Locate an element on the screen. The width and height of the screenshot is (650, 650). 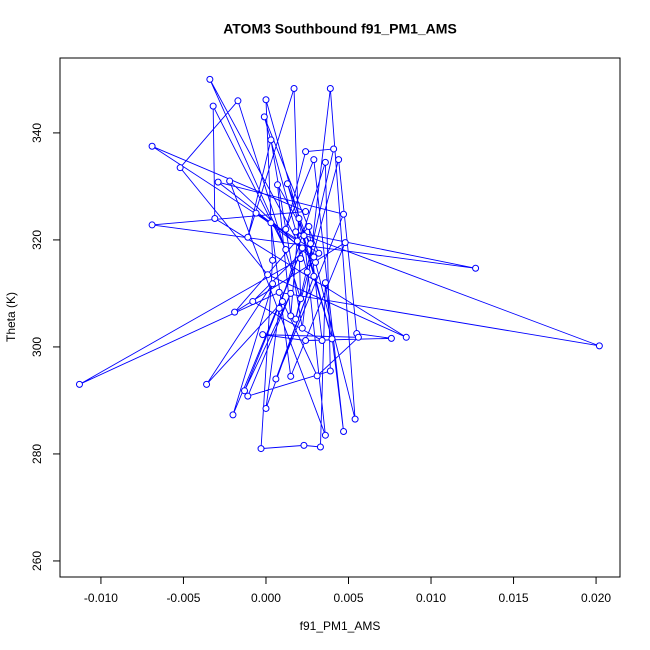
x-tick-label: 0.010 is located at coordinates (431, 598).